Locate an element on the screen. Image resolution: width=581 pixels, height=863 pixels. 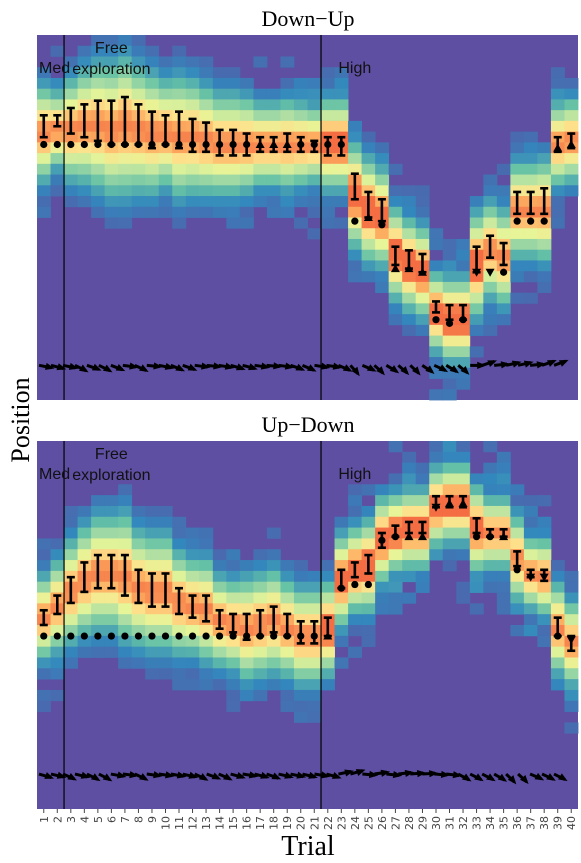
x-tick-label: 20 is located at coordinates (301, 823).